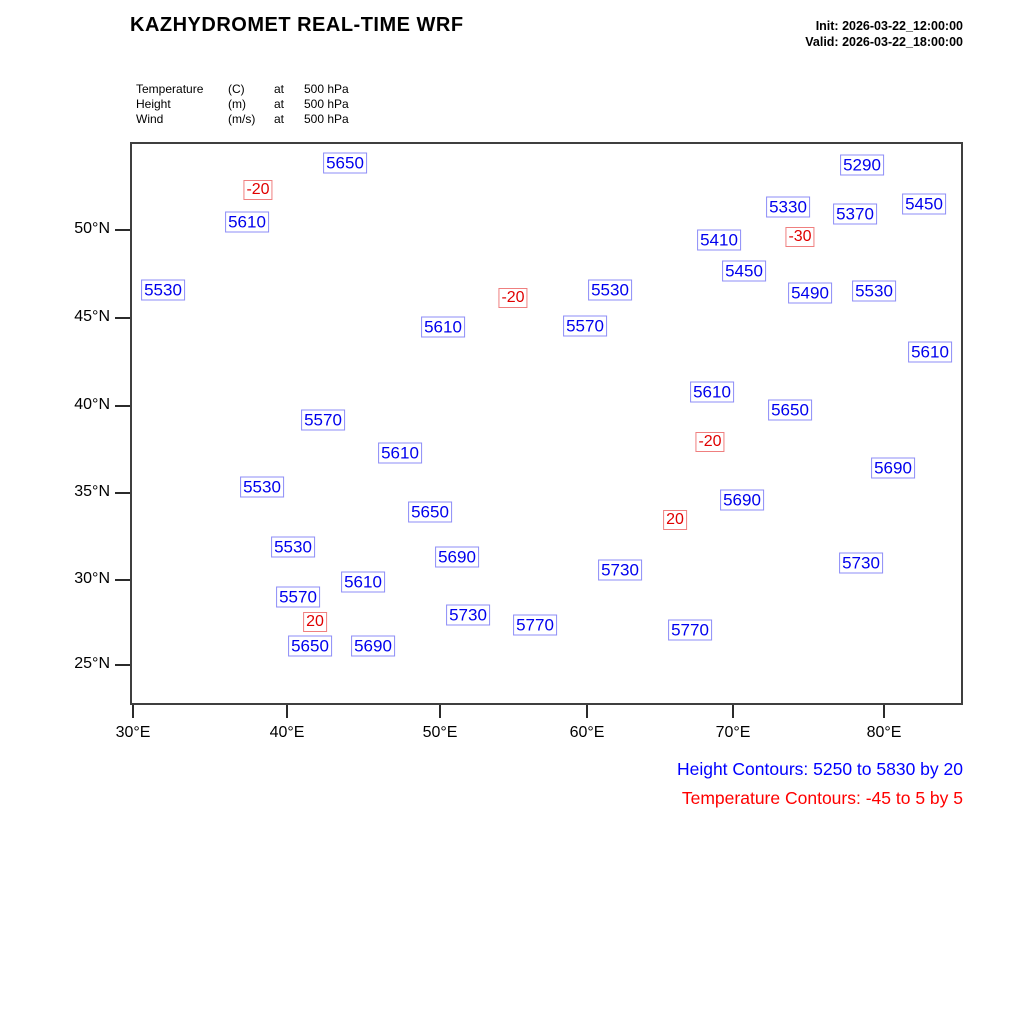 The width and height of the screenshot is (1024, 1024). What do you see at coordinates (889, 26) in the screenshot?
I see `init-time: Init: 2026-03-22_12:00:00` at bounding box center [889, 26].